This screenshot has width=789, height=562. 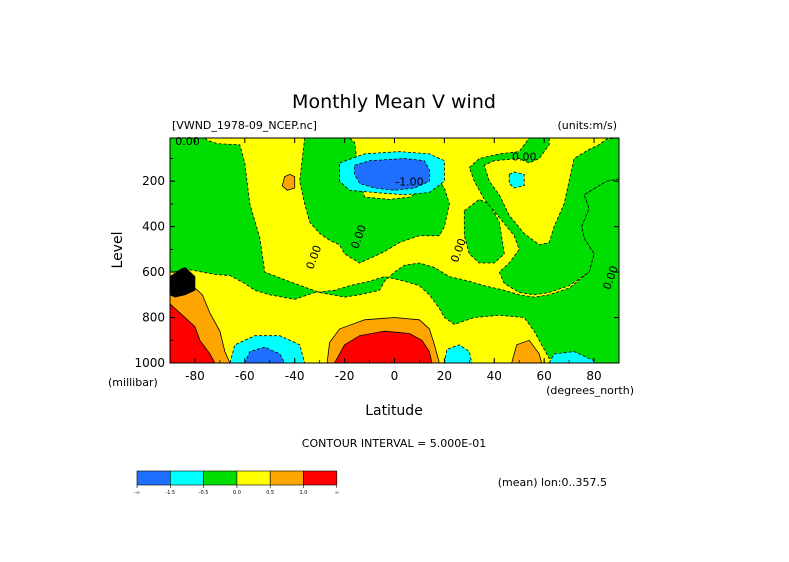 What do you see at coordinates (133, 382) in the screenshot?
I see `y-axis-unit: (millibar)` at bounding box center [133, 382].